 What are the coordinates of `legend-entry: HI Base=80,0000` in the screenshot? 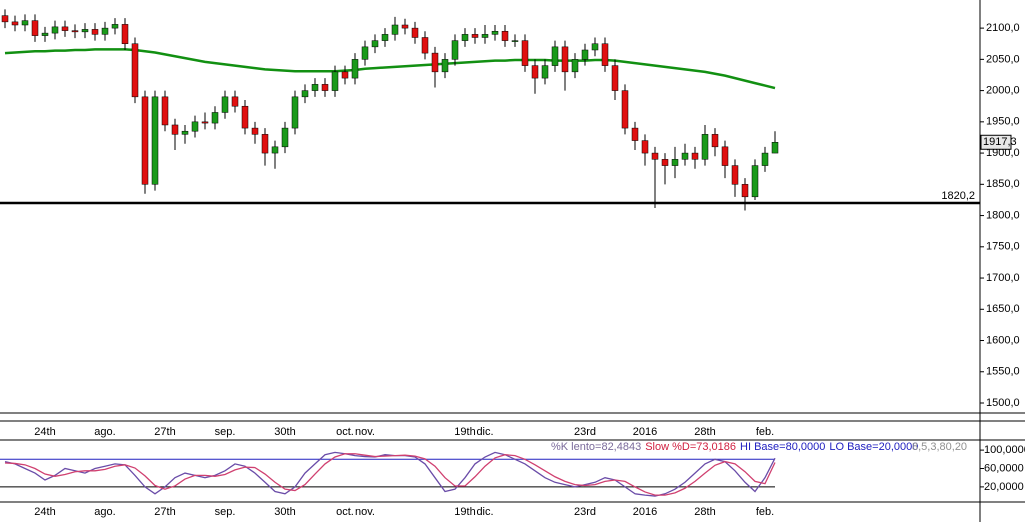 It's located at (782, 447).